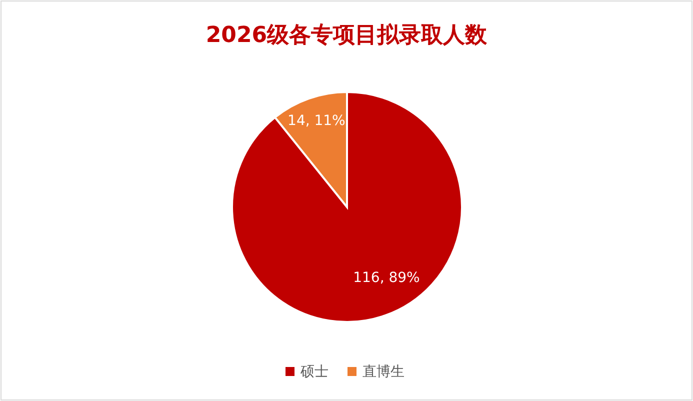 The image size is (693, 401). I want to click on legend-label: 直博生, so click(383, 372).